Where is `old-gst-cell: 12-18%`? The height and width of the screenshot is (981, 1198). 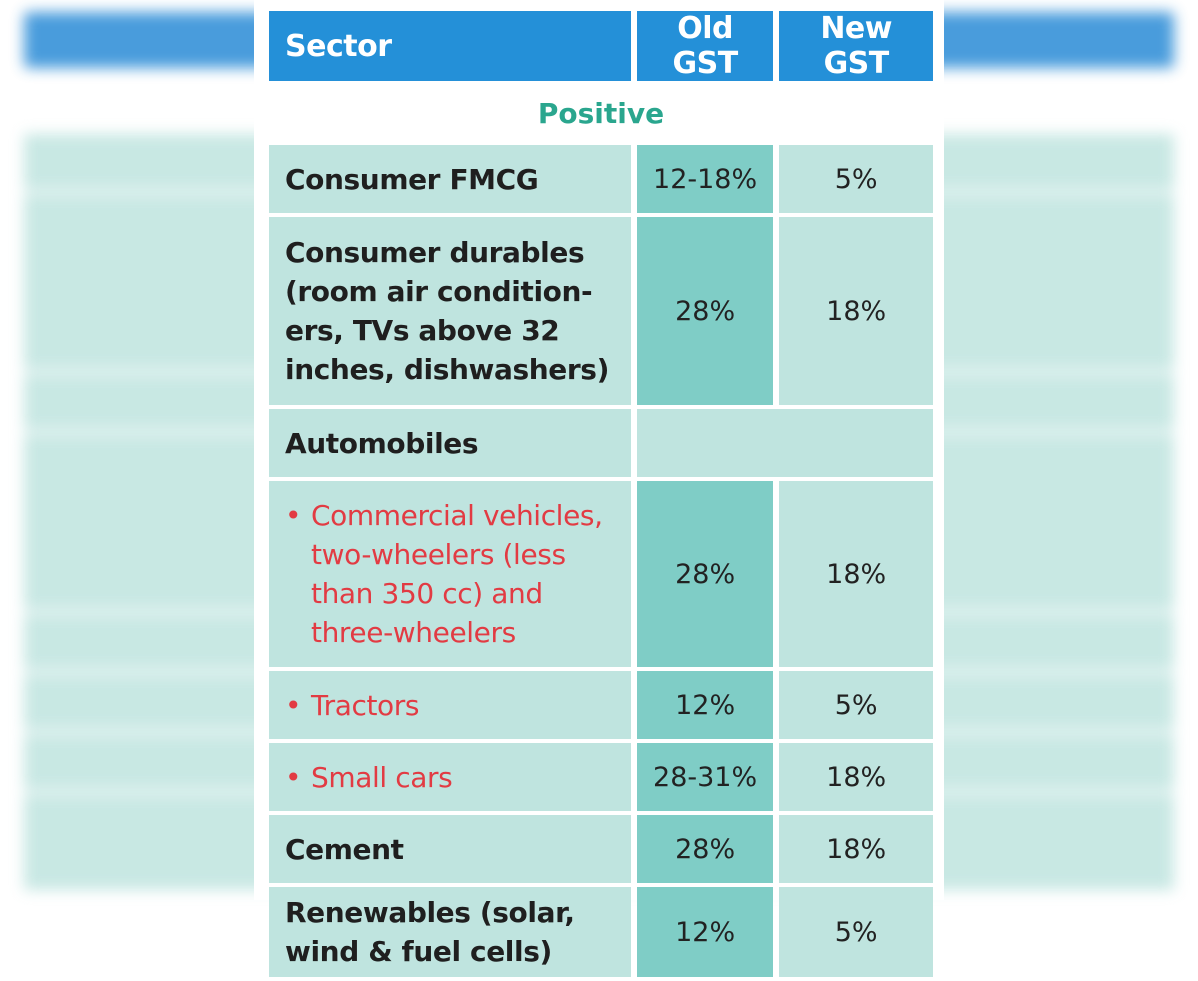 old-gst-cell: 12-18% is located at coordinates (705, 179).